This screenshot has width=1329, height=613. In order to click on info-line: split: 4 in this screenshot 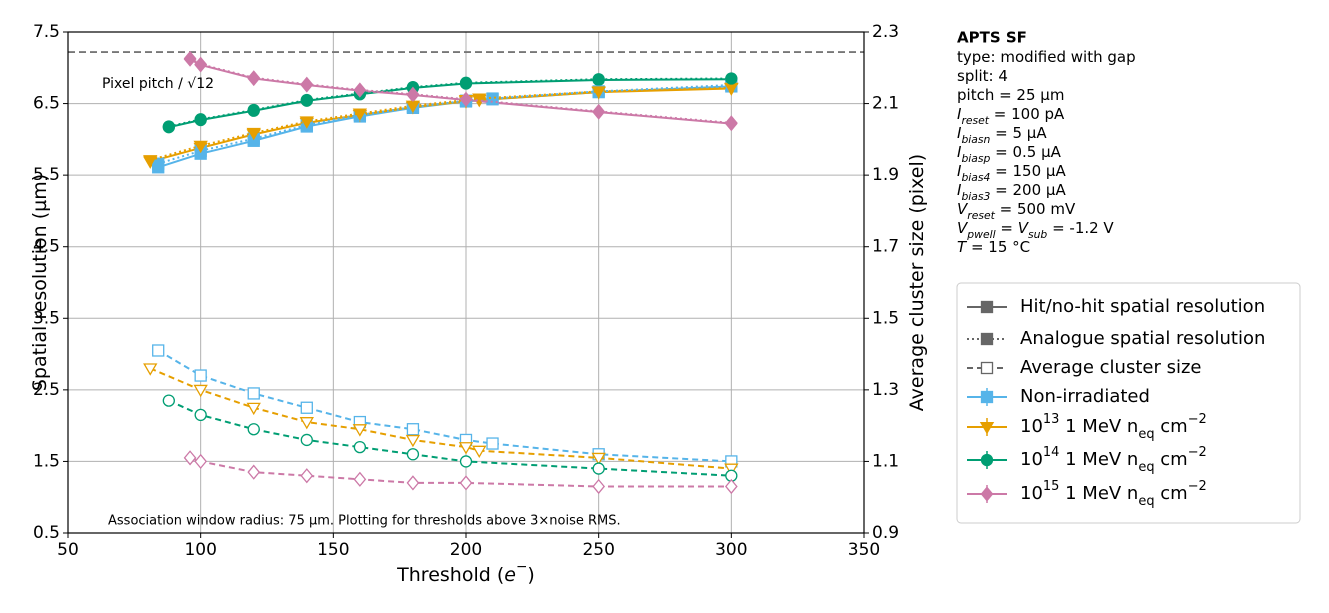, I will do `click(982, 76)`.